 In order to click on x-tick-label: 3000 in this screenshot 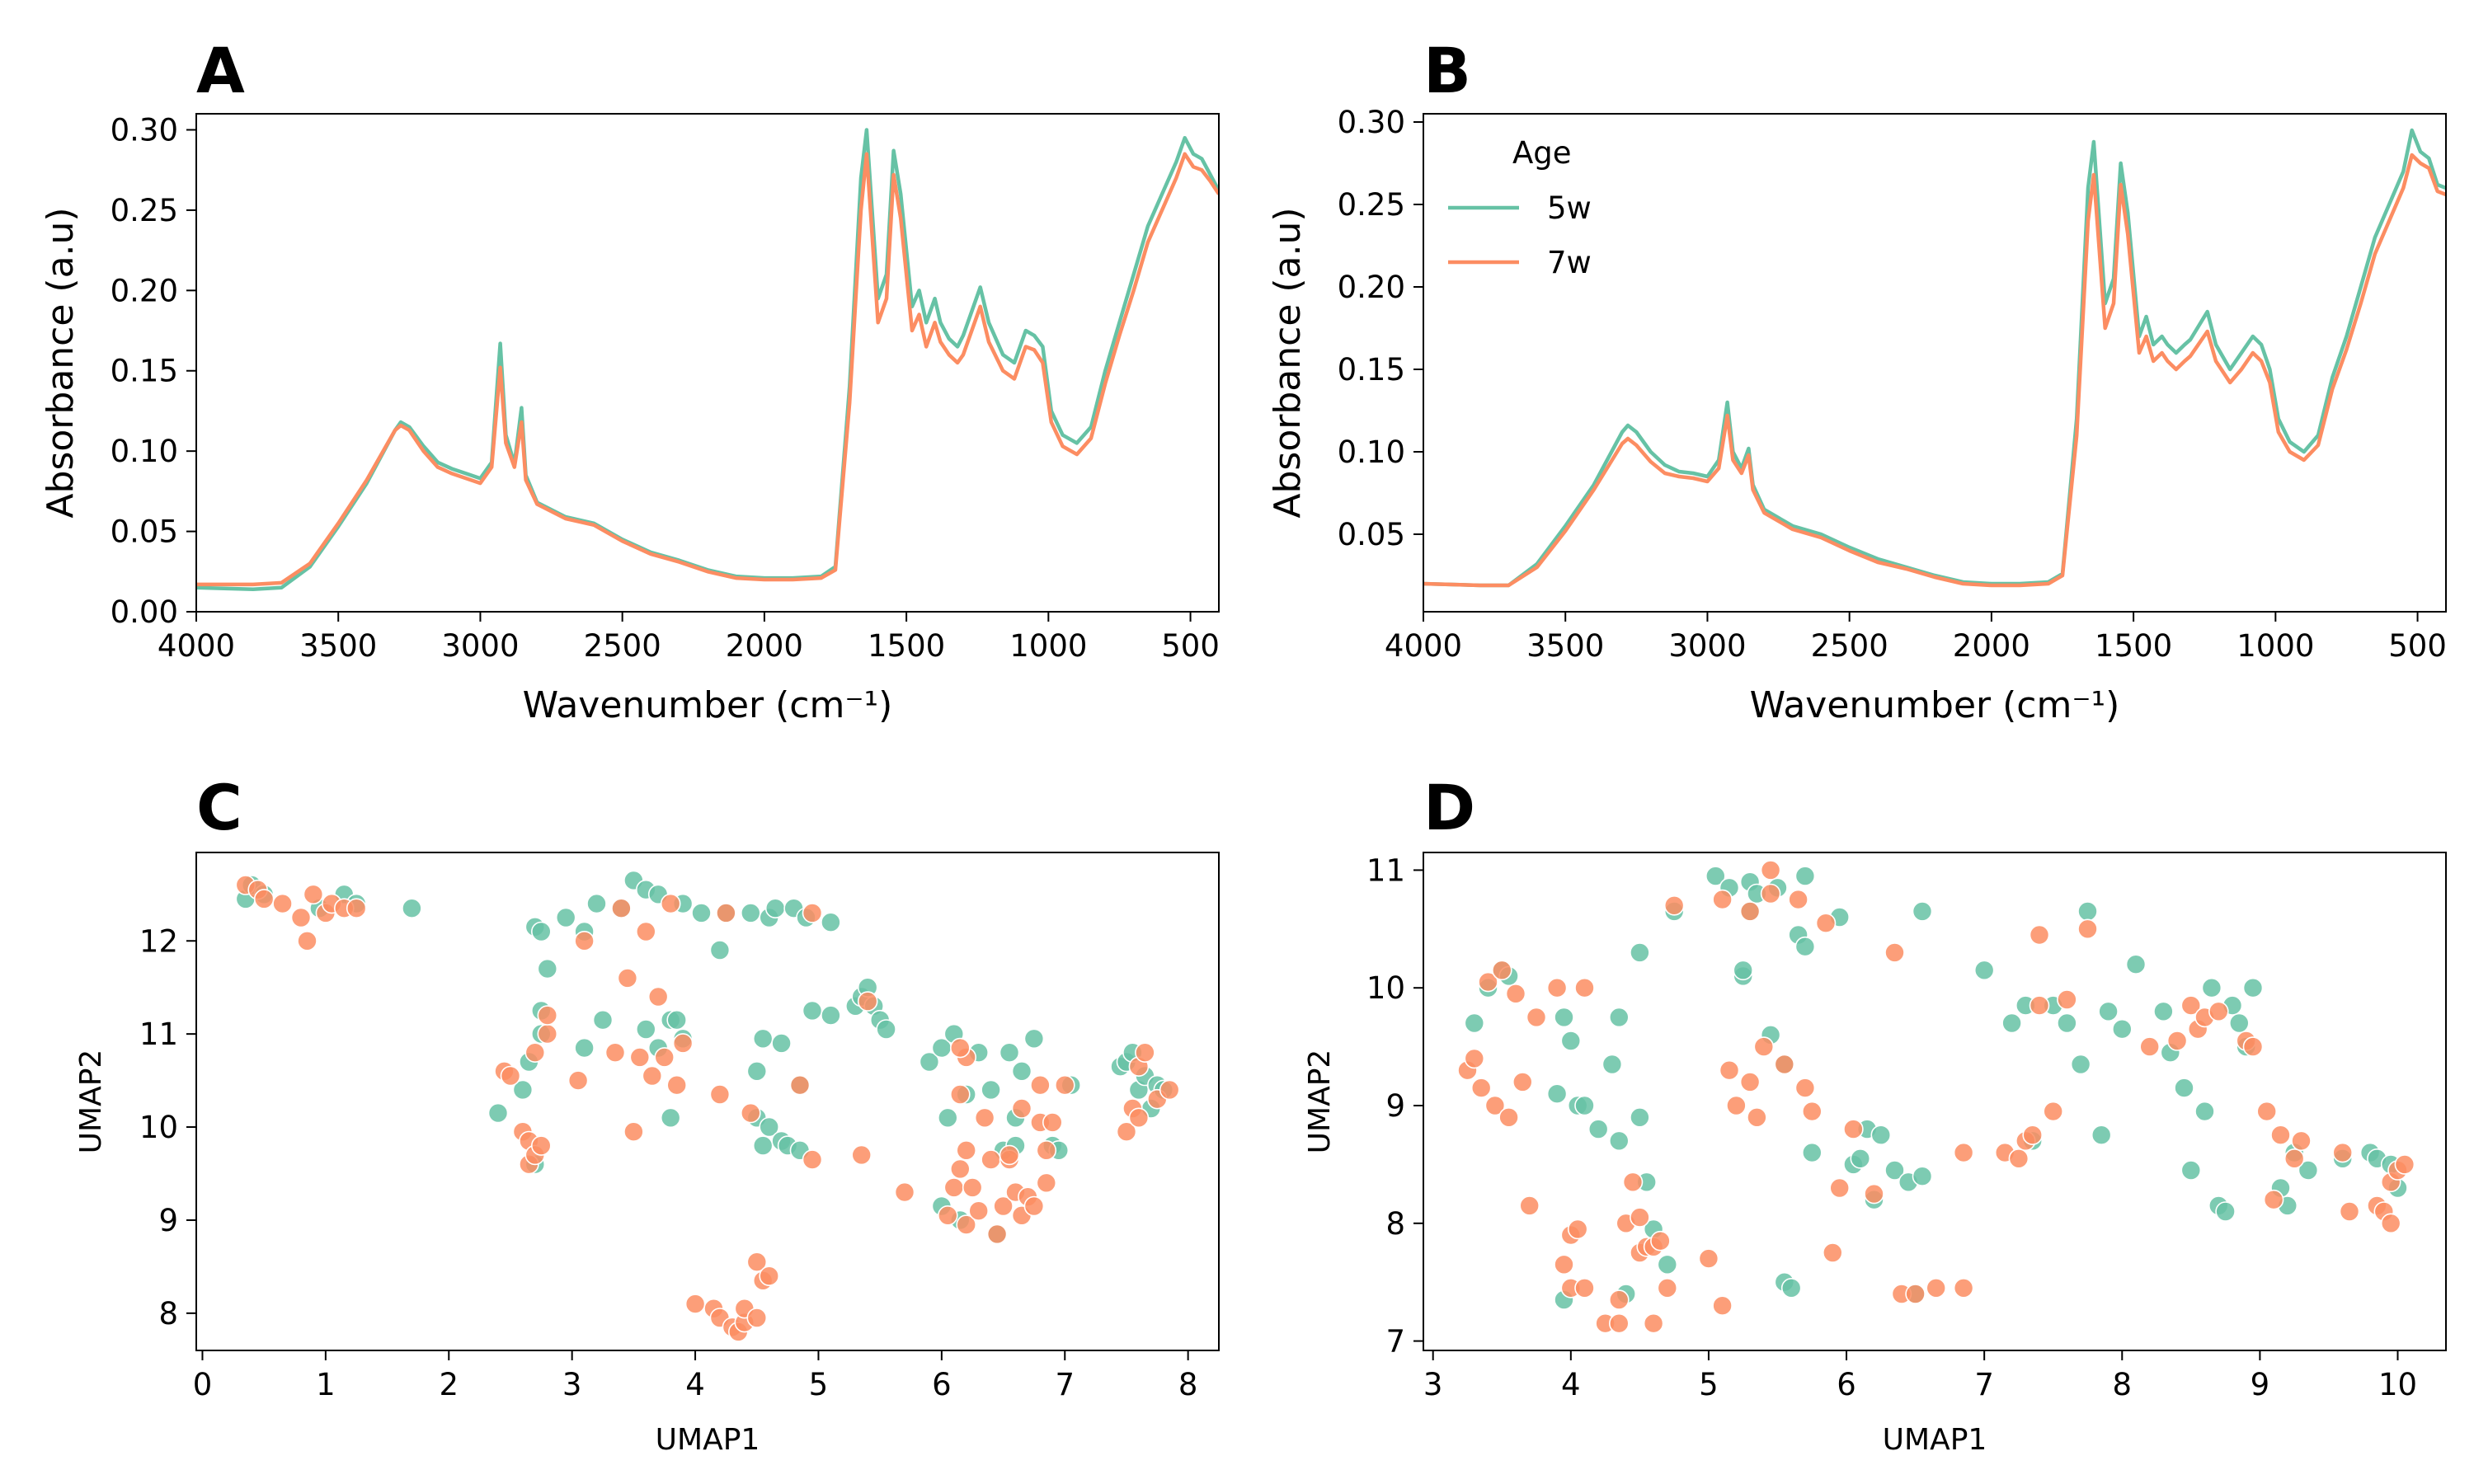, I will do `click(1707, 646)`.